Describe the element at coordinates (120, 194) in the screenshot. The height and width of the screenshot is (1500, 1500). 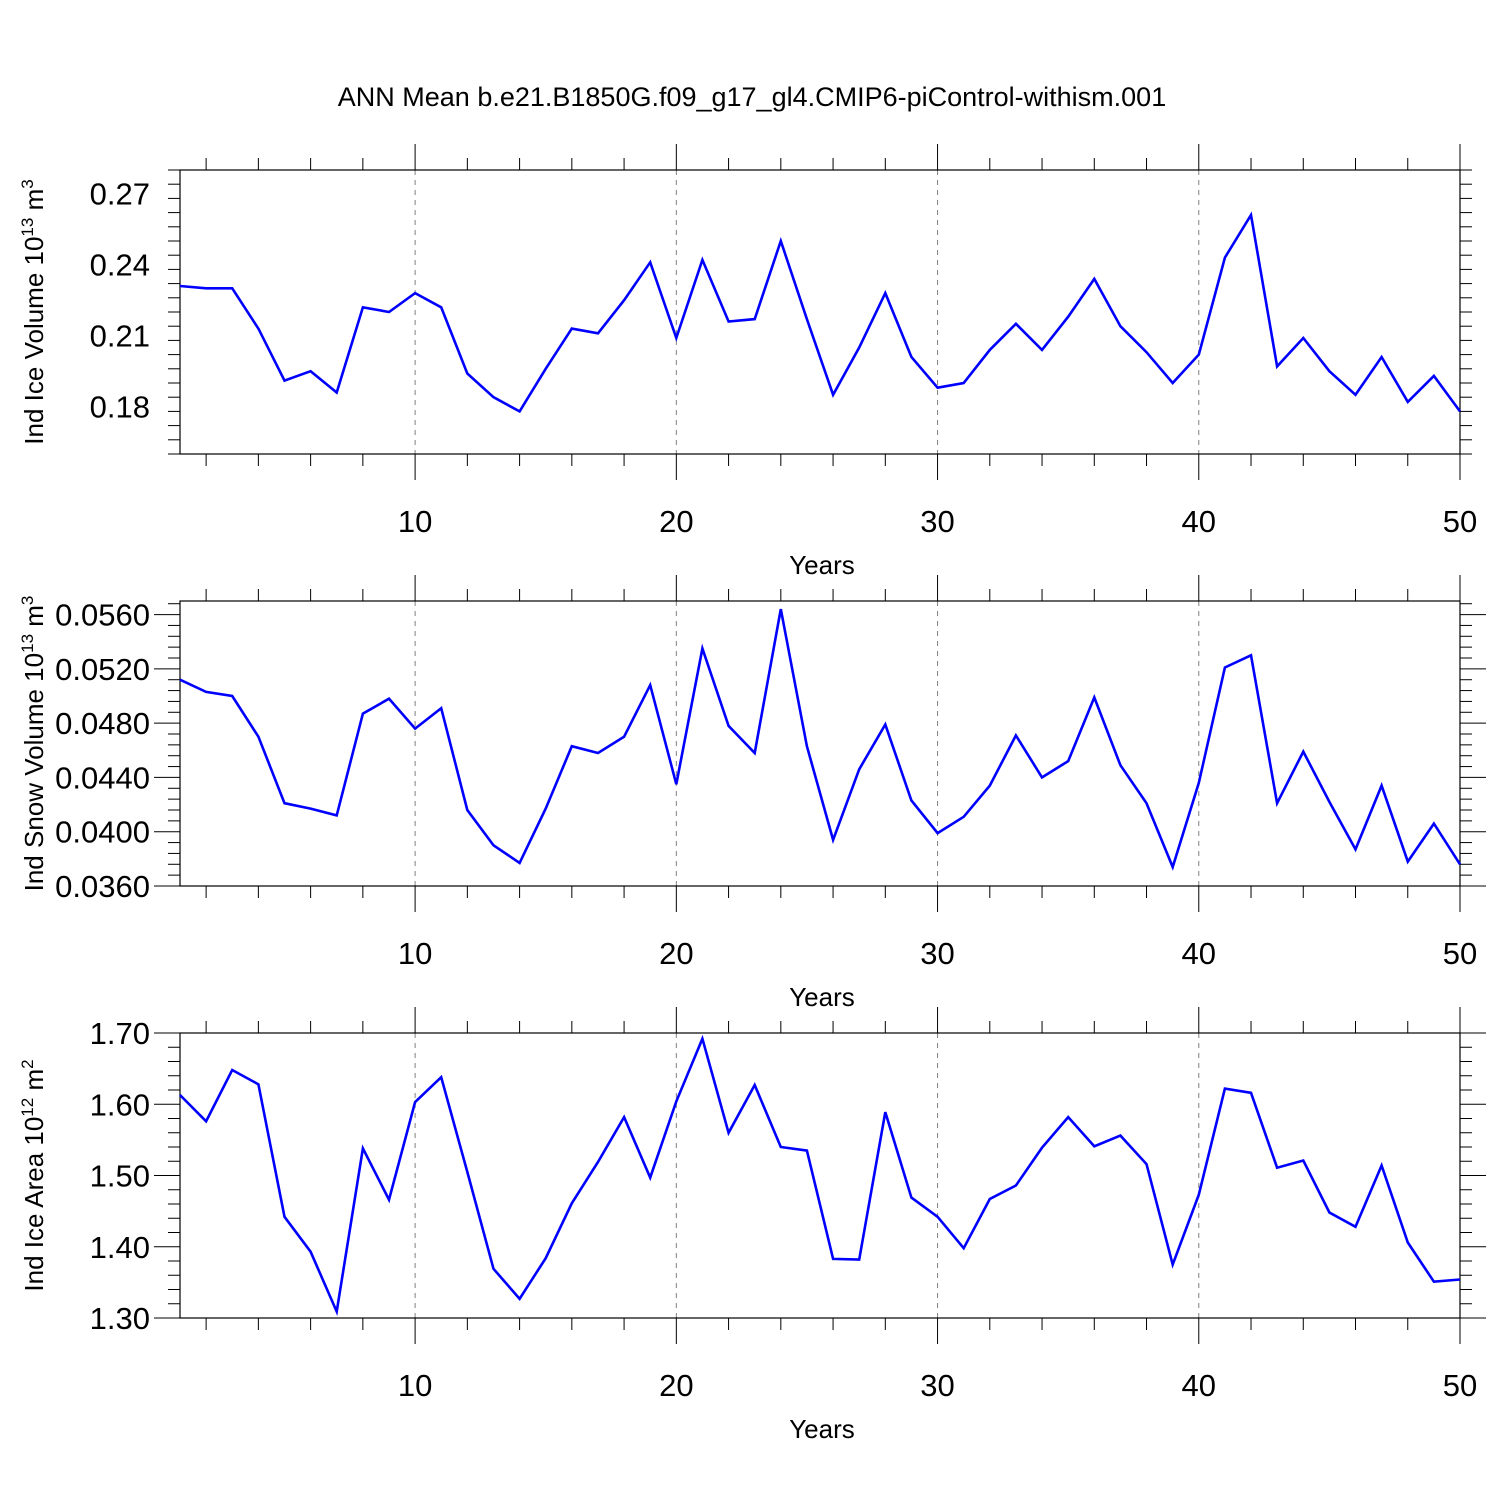
I see `y-tick-label: 0.27` at that location.